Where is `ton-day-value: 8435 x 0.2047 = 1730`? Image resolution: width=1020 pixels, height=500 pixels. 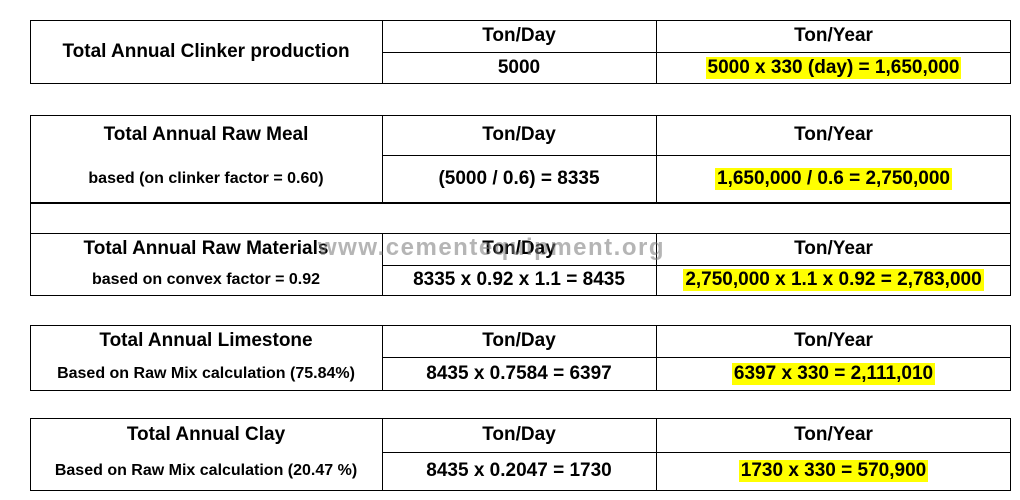
ton-day-value: 8435 x 0.2047 = 1730 is located at coordinates (519, 470).